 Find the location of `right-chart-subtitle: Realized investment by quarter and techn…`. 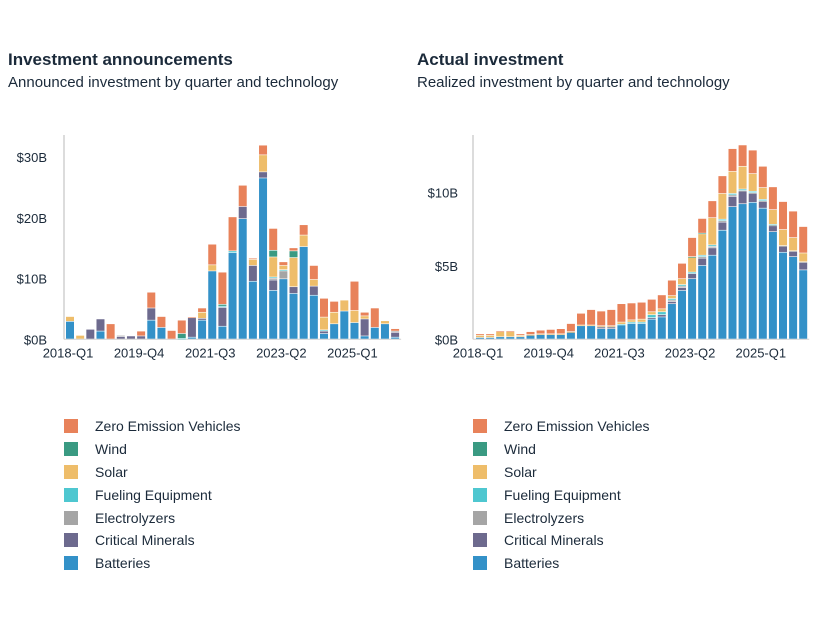

right-chart-subtitle: Realized investment by quarter and techn… is located at coordinates (573, 82).